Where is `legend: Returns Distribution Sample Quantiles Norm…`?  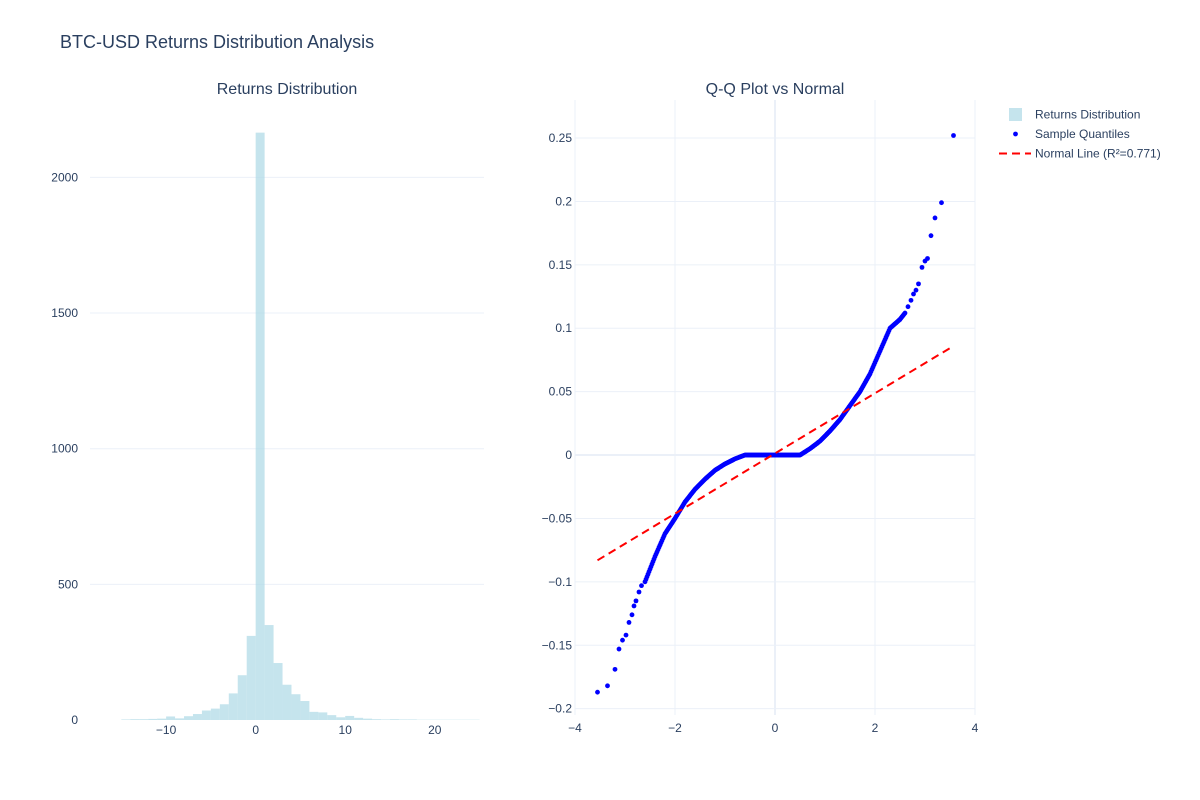 legend: Returns Distribution Sample Quantiles Norm… is located at coordinates (1080, 134).